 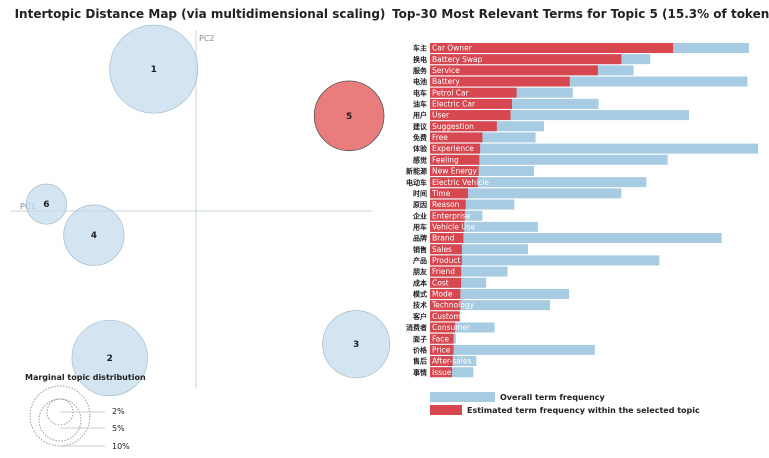 What do you see at coordinates (457, 59) in the screenshot?
I see `term-label-en-2: Battery Swap` at bounding box center [457, 59].